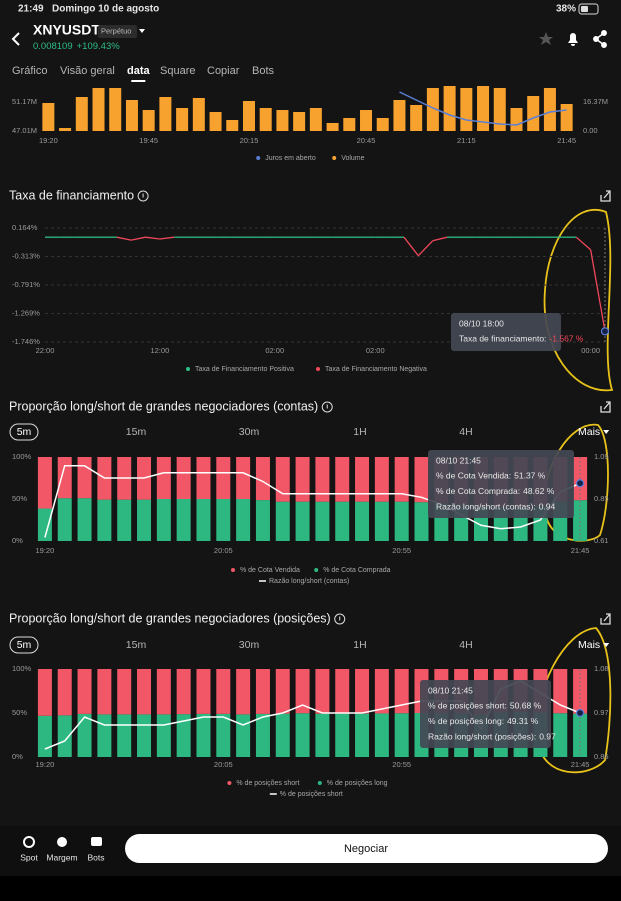 This screenshot has width=621, height=901. What do you see at coordinates (223, 71) in the screenshot?
I see `tab: Copiar` at bounding box center [223, 71].